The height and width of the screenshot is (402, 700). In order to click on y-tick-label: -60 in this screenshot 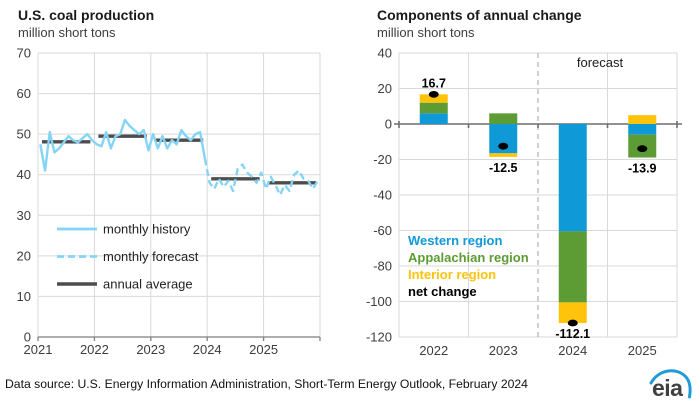, I will do `click(382, 230)`.